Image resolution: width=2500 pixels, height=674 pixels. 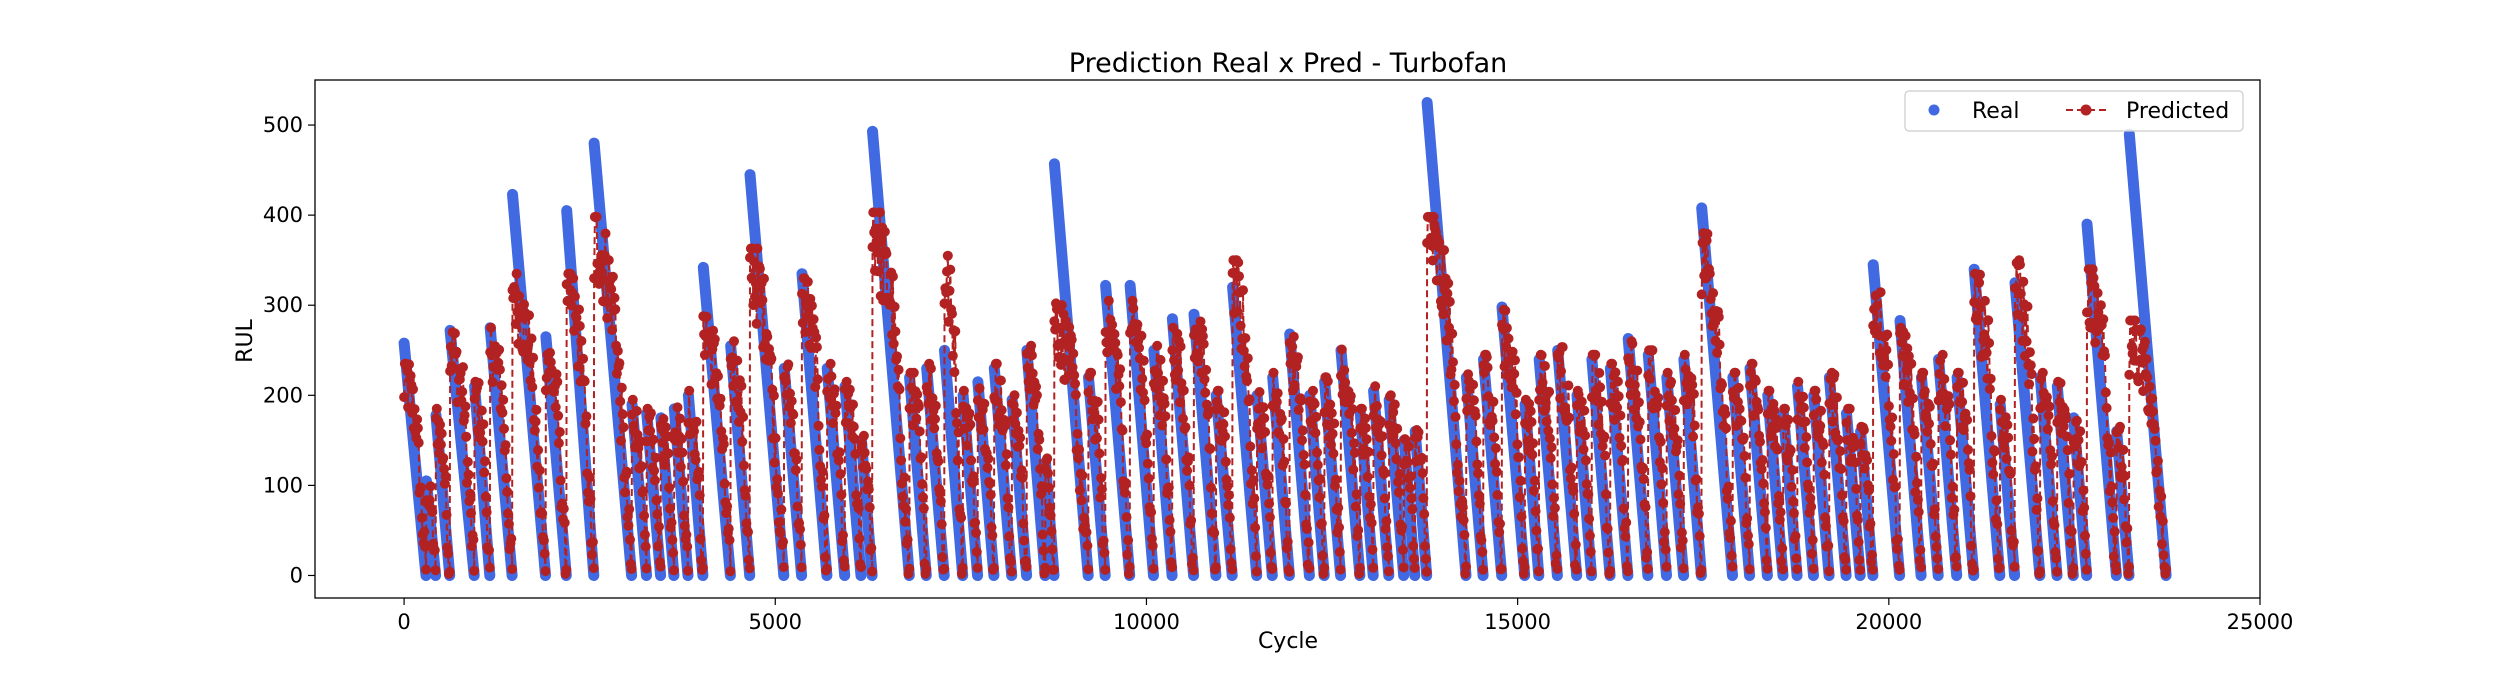 I want to click on y-tick-label: 300, so click(x=283, y=305).